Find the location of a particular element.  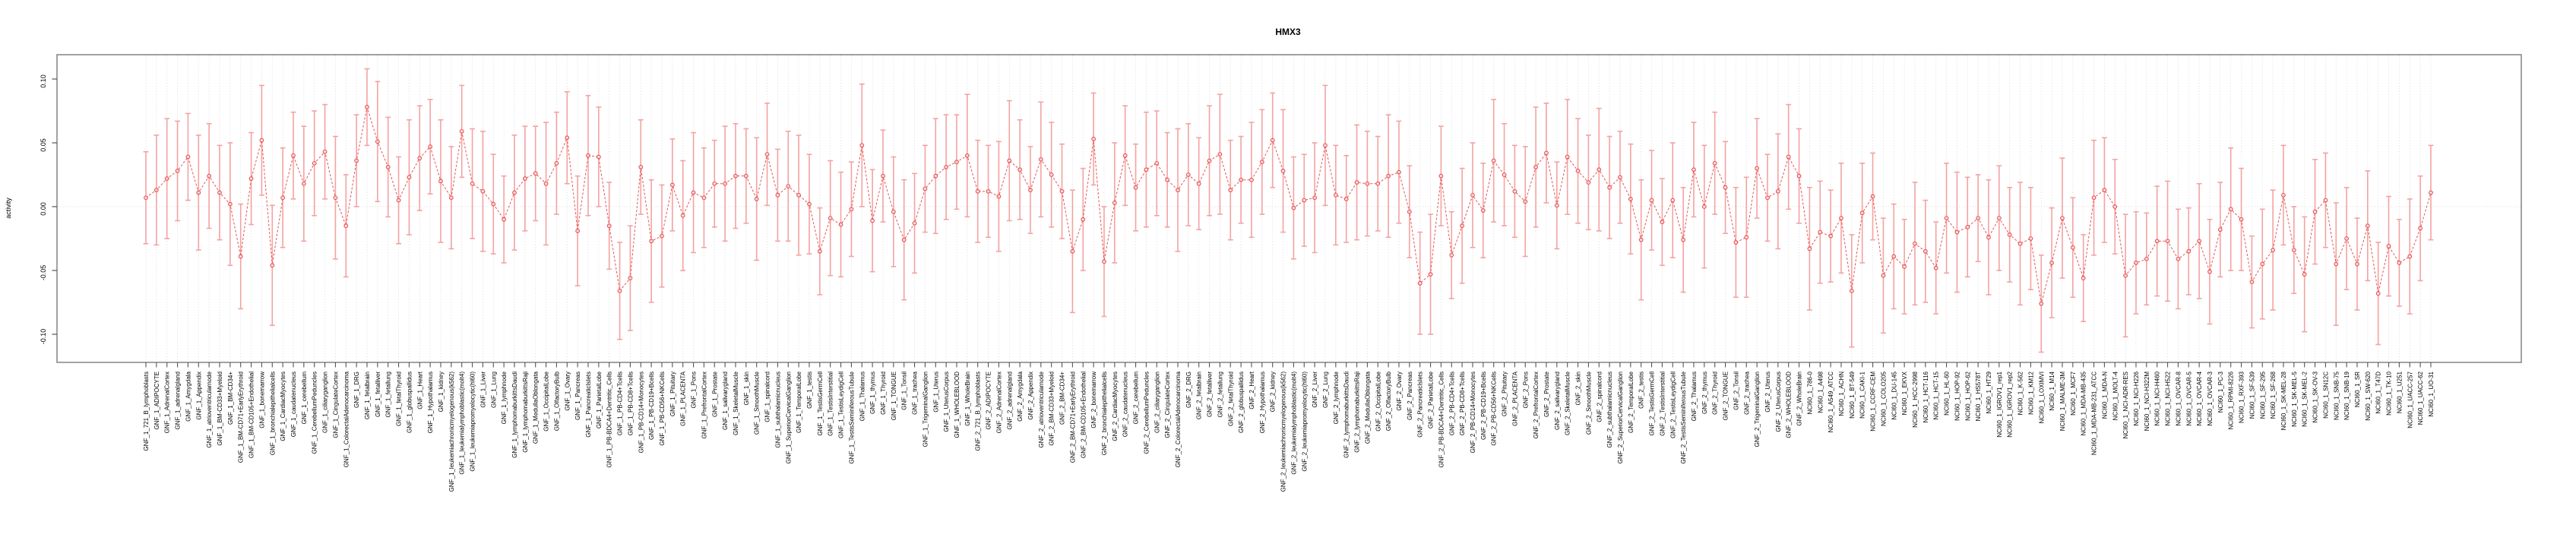

x-tick-label: NCI60_1_MDA-MB-435 is located at coordinates (2084, 403).